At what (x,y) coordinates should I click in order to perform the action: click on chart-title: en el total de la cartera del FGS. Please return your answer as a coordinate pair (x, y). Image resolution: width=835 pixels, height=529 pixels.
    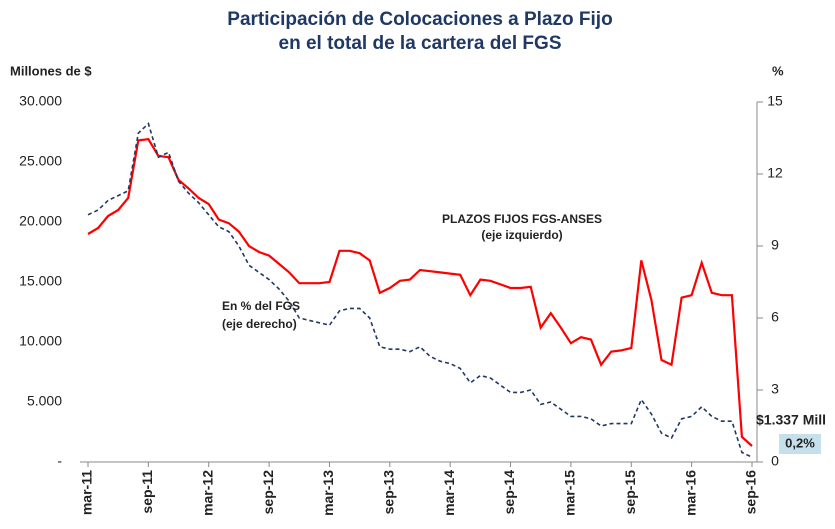
    Looking at the image, I should click on (420, 43).